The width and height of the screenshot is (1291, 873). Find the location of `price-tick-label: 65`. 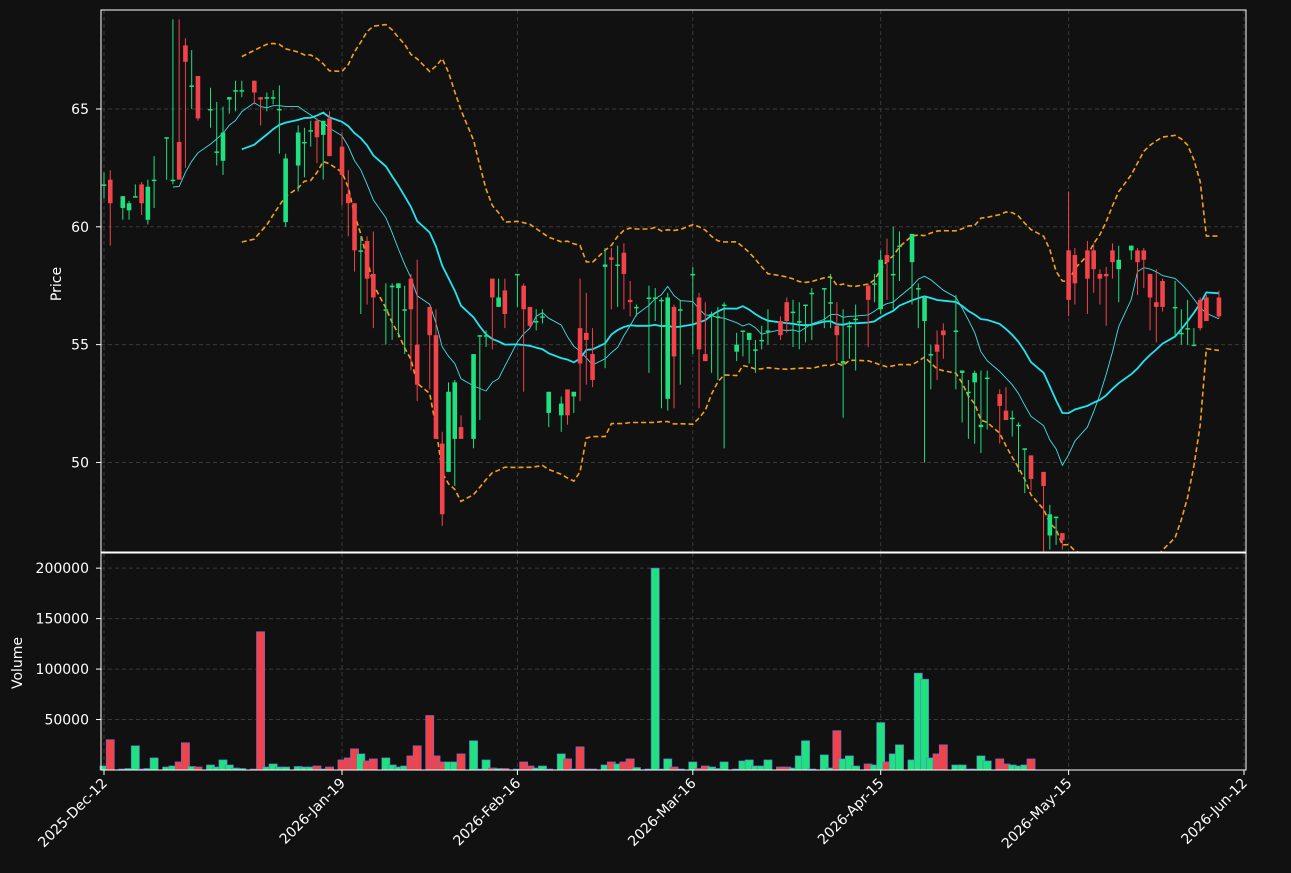

price-tick-label: 65 is located at coordinates (80, 110).